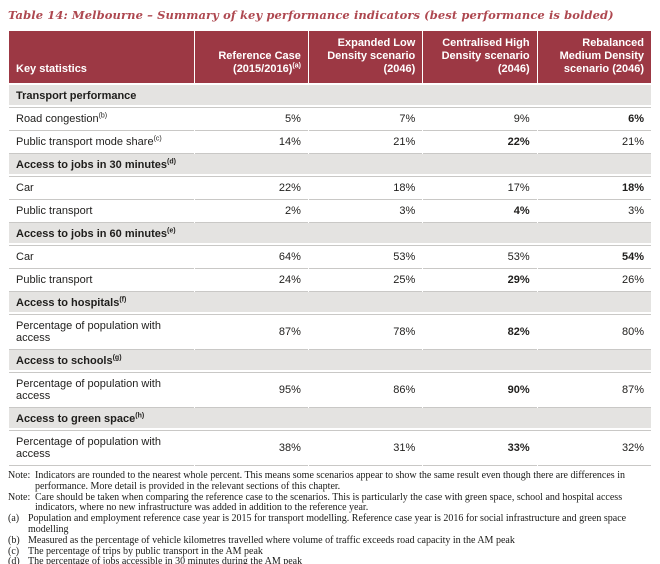 This screenshot has height=564, width=660. I want to click on note-tag: (a), so click(14, 519).